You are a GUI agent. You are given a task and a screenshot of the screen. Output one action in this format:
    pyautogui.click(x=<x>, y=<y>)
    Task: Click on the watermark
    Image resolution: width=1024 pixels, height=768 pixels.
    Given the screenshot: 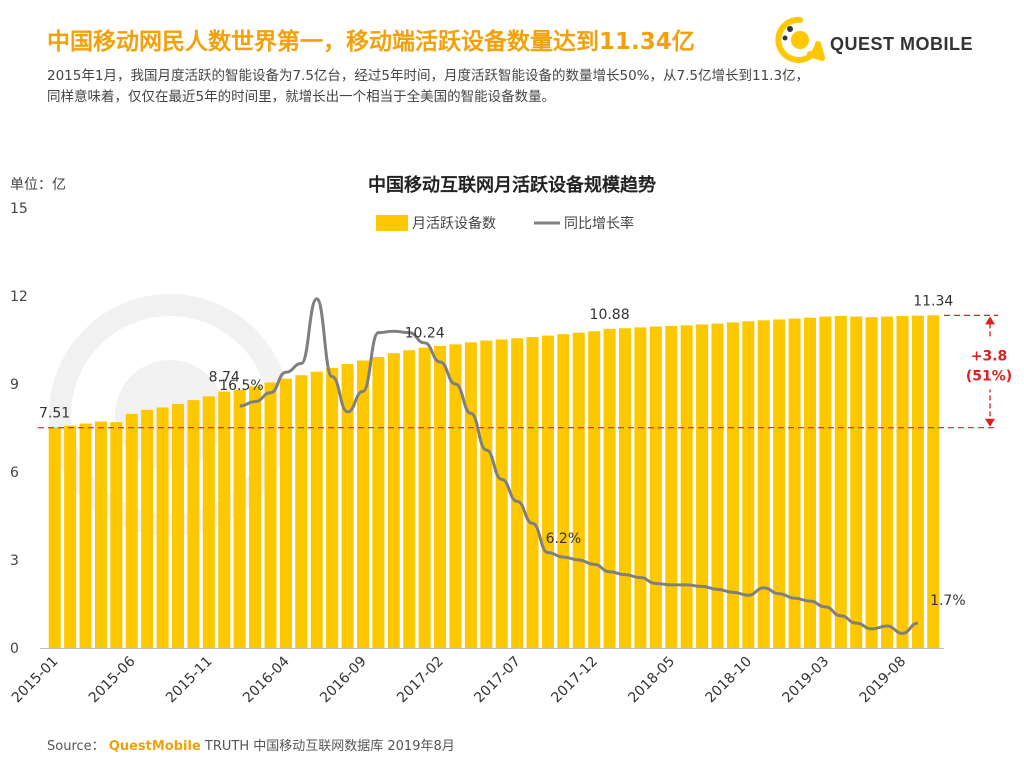 What is the action you would take?
    pyautogui.click(x=170, y=415)
    